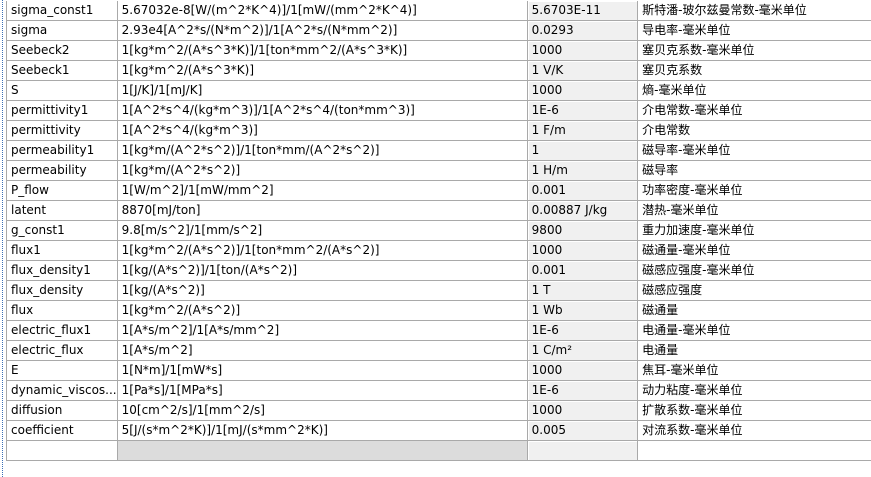 This screenshot has width=871, height=477. What do you see at coordinates (62, 350) in the screenshot?
I see `parameter-name-cell: electric_flux` at bounding box center [62, 350].